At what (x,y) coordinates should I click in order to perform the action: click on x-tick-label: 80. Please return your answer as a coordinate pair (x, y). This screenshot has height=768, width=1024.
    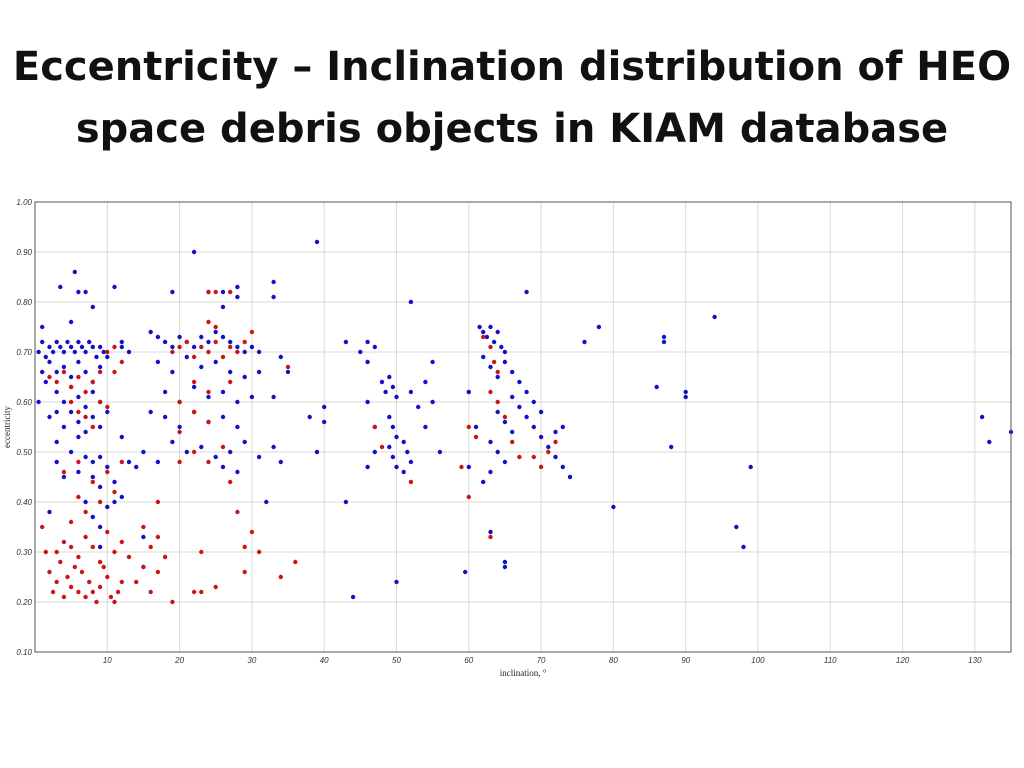
    Looking at the image, I should click on (613, 660).